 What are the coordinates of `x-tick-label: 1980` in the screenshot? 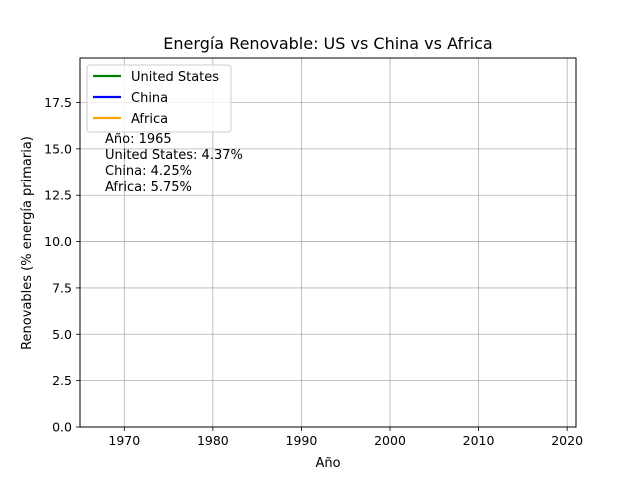 It's located at (213, 440).